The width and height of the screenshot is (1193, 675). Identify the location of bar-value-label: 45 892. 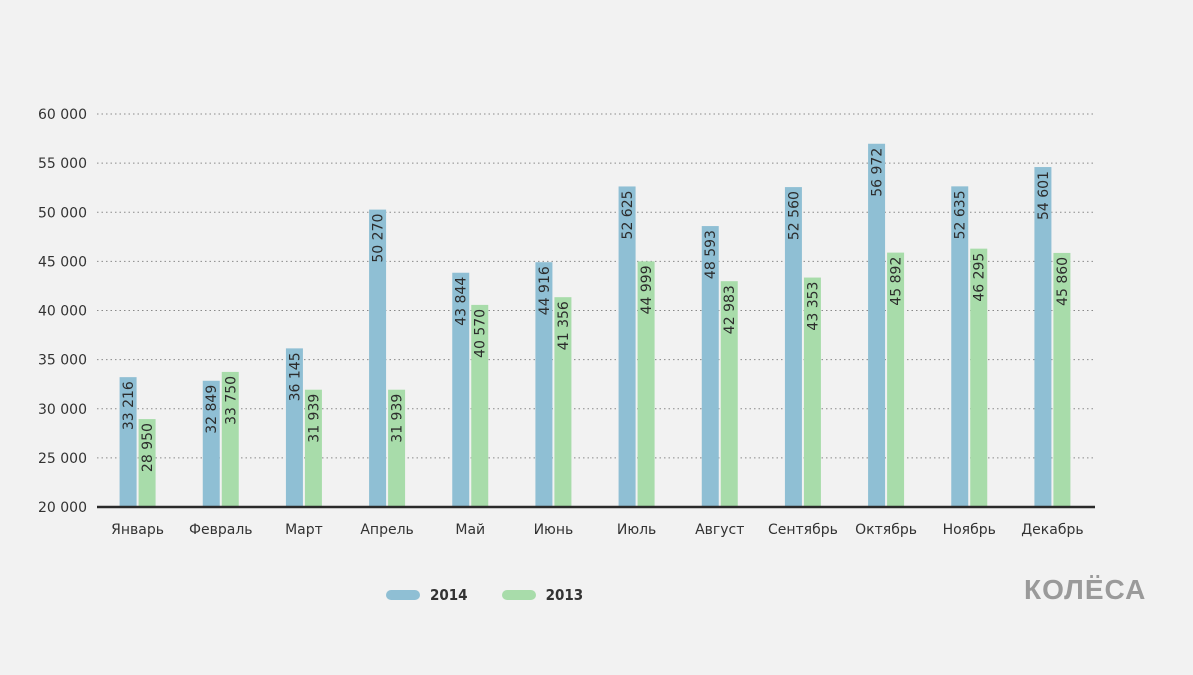
(897, 281).